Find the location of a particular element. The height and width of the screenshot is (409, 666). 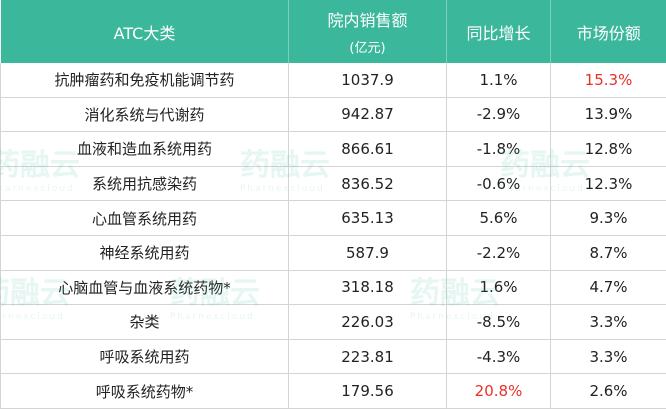

header-cell: ATC大类 is located at coordinates (144, 31).